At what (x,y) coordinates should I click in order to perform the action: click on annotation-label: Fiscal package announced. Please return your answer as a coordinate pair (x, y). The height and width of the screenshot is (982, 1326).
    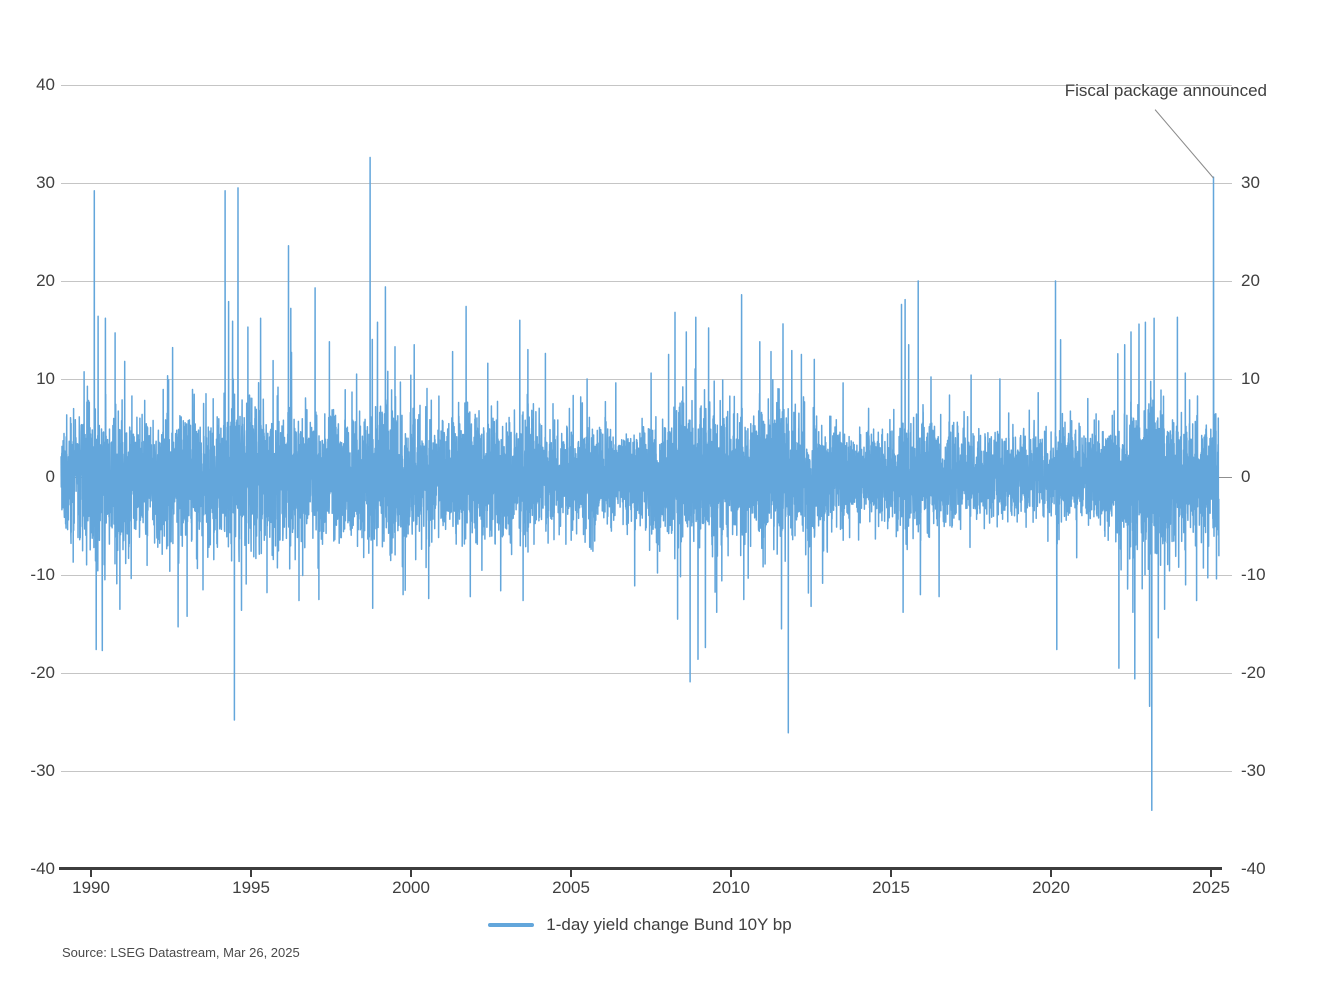
    Looking at the image, I should click on (1165, 90).